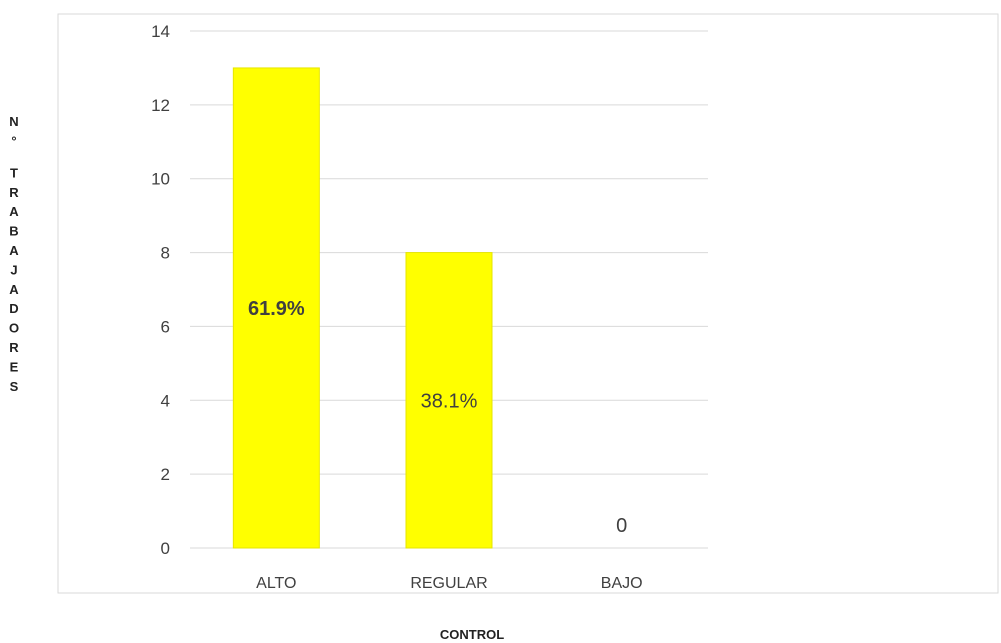 This screenshot has height=643, width=1001. Describe the element at coordinates (276, 583) in the screenshot. I see `x-category-label: ALTO` at that location.